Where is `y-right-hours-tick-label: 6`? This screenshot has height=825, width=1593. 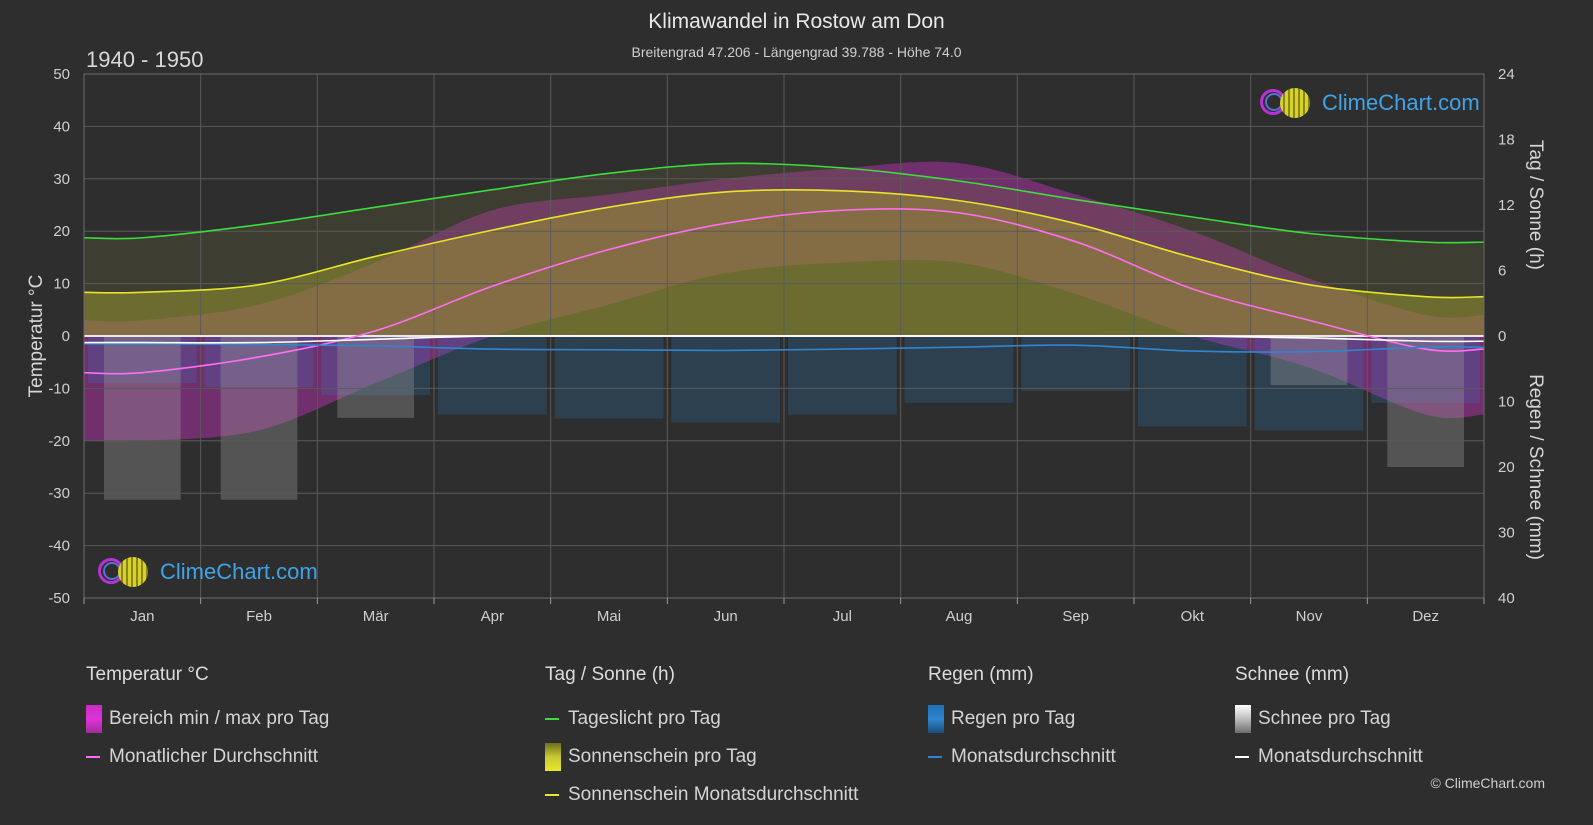
y-right-hours-tick-label: 6 is located at coordinates (1502, 271).